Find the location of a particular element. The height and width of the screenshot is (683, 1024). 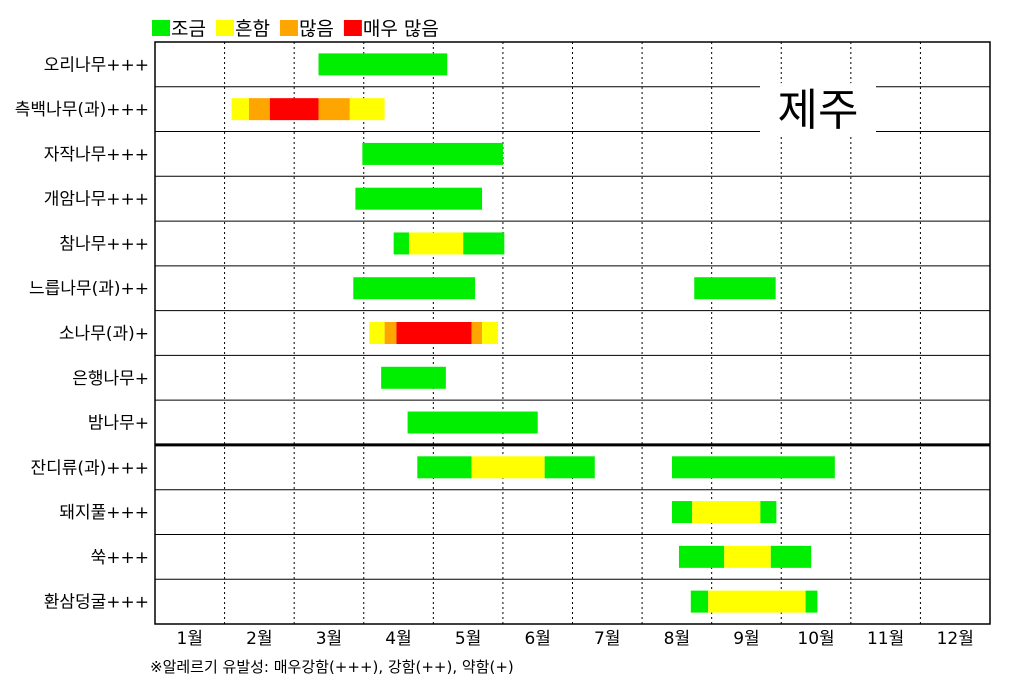

row-label: 돼지풀+++ is located at coordinates (104, 513).